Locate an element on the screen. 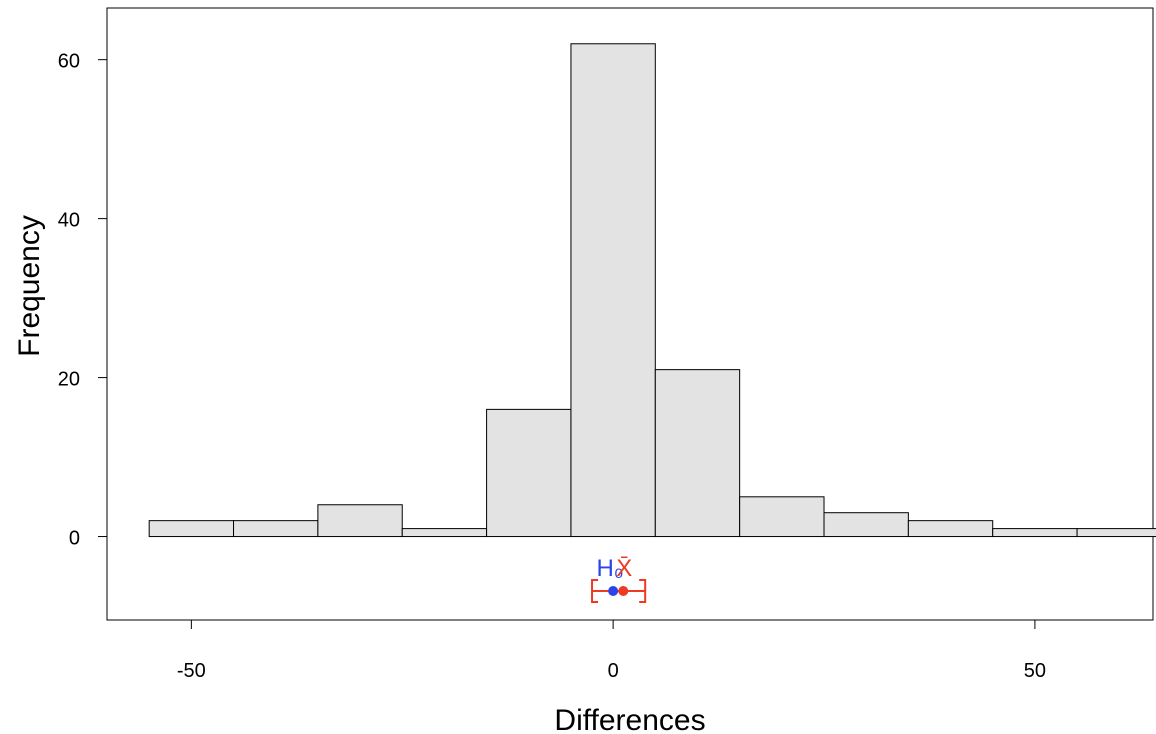 This screenshot has width=1156, height=734. y-tick-label-3: 60 is located at coordinates (69, 62).